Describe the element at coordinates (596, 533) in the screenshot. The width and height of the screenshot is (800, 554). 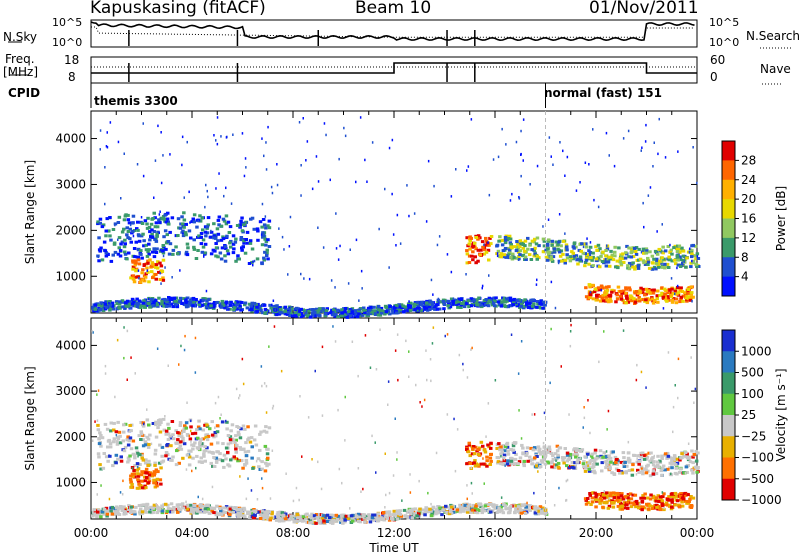
I see `x-tick-label: 20:00` at that location.